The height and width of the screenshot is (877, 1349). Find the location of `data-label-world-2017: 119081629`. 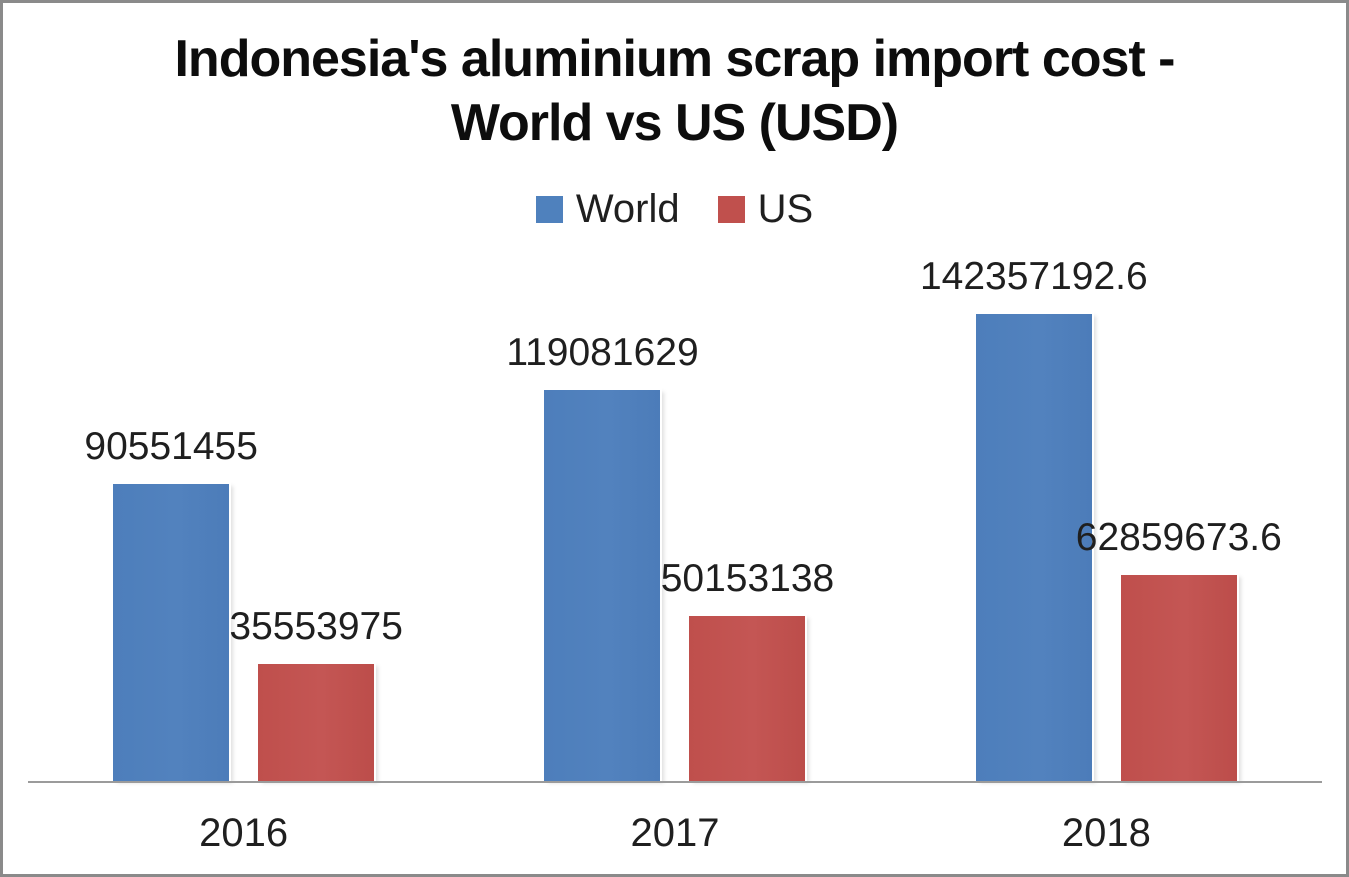

data-label-world-2017: 119081629 is located at coordinates (602, 352).